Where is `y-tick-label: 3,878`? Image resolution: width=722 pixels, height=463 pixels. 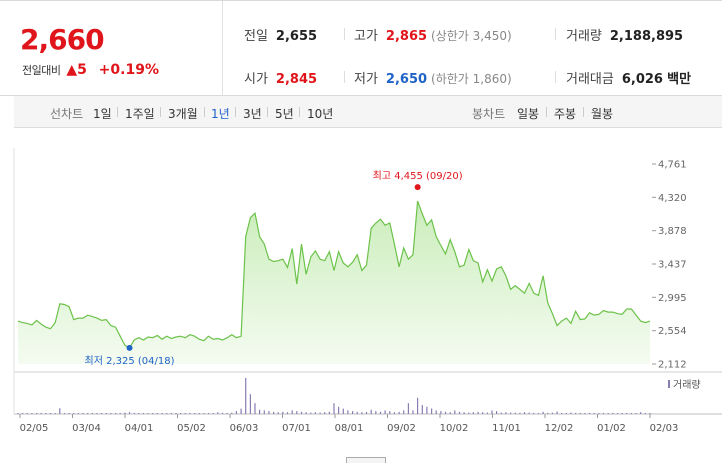
y-tick-label: 3,878 is located at coordinates (672, 231).